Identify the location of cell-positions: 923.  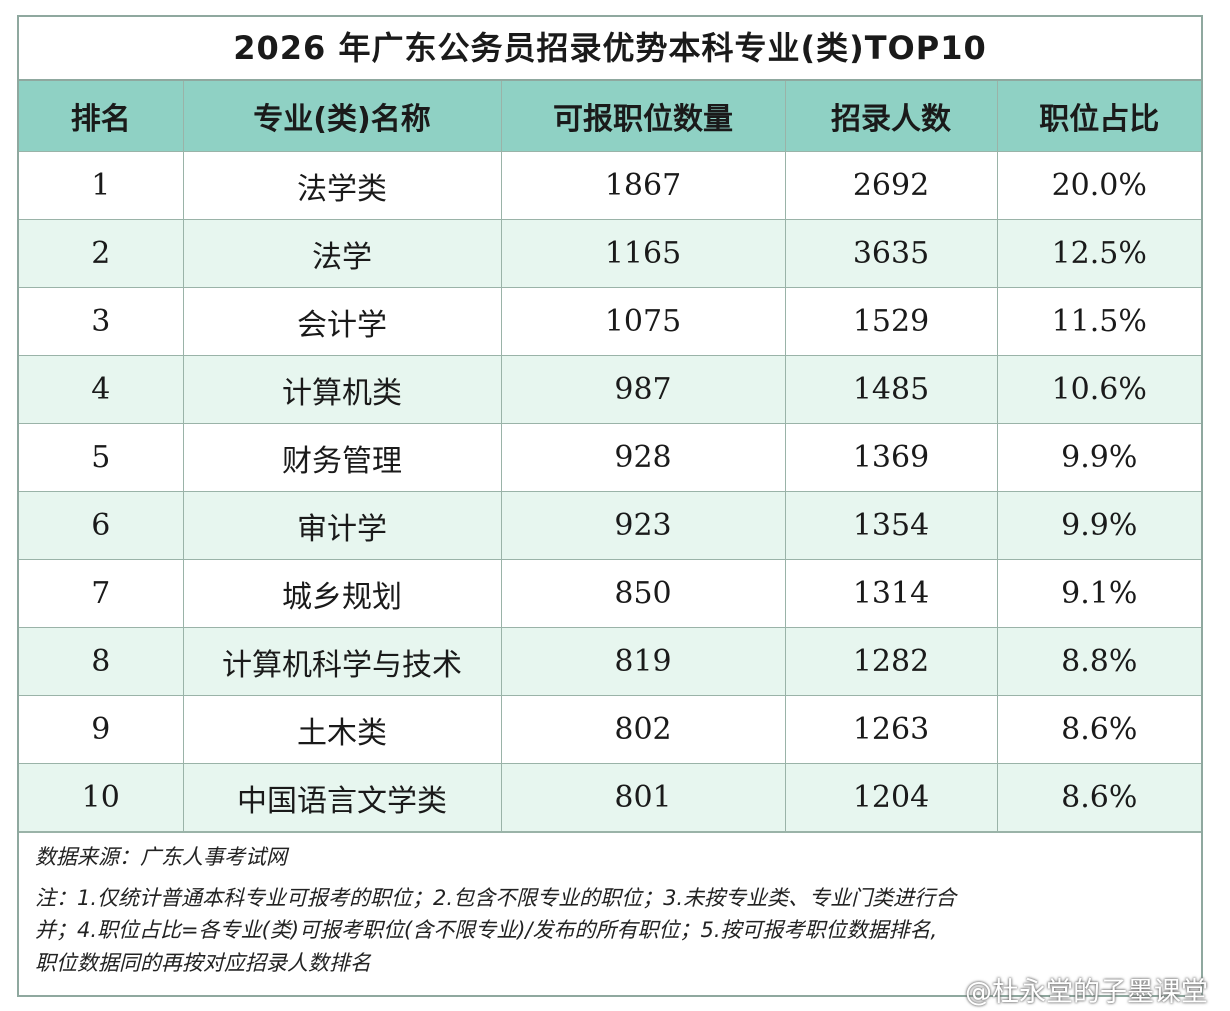
(643, 525).